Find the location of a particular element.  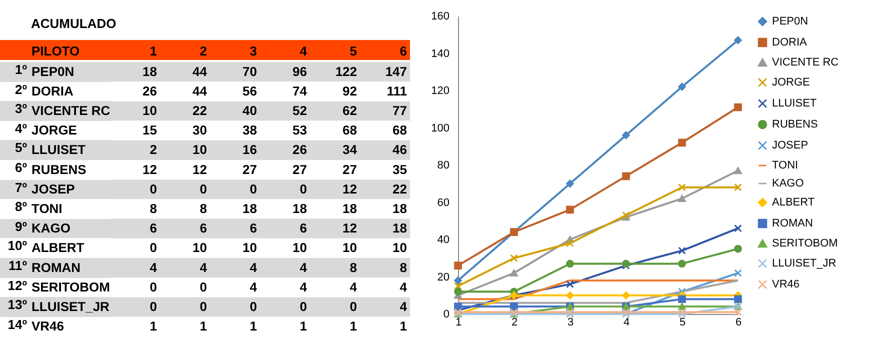

y-tick-label: 80 is located at coordinates (443, 166).